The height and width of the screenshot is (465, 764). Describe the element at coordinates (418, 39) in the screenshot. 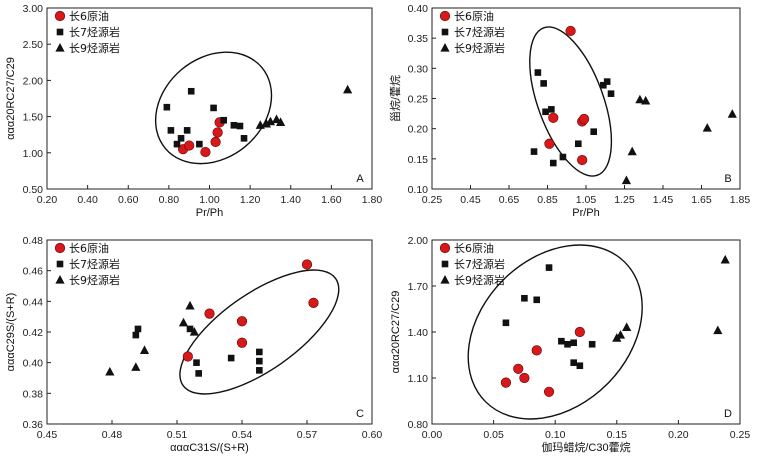

I see `y-tick-label: 0.35` at that location.